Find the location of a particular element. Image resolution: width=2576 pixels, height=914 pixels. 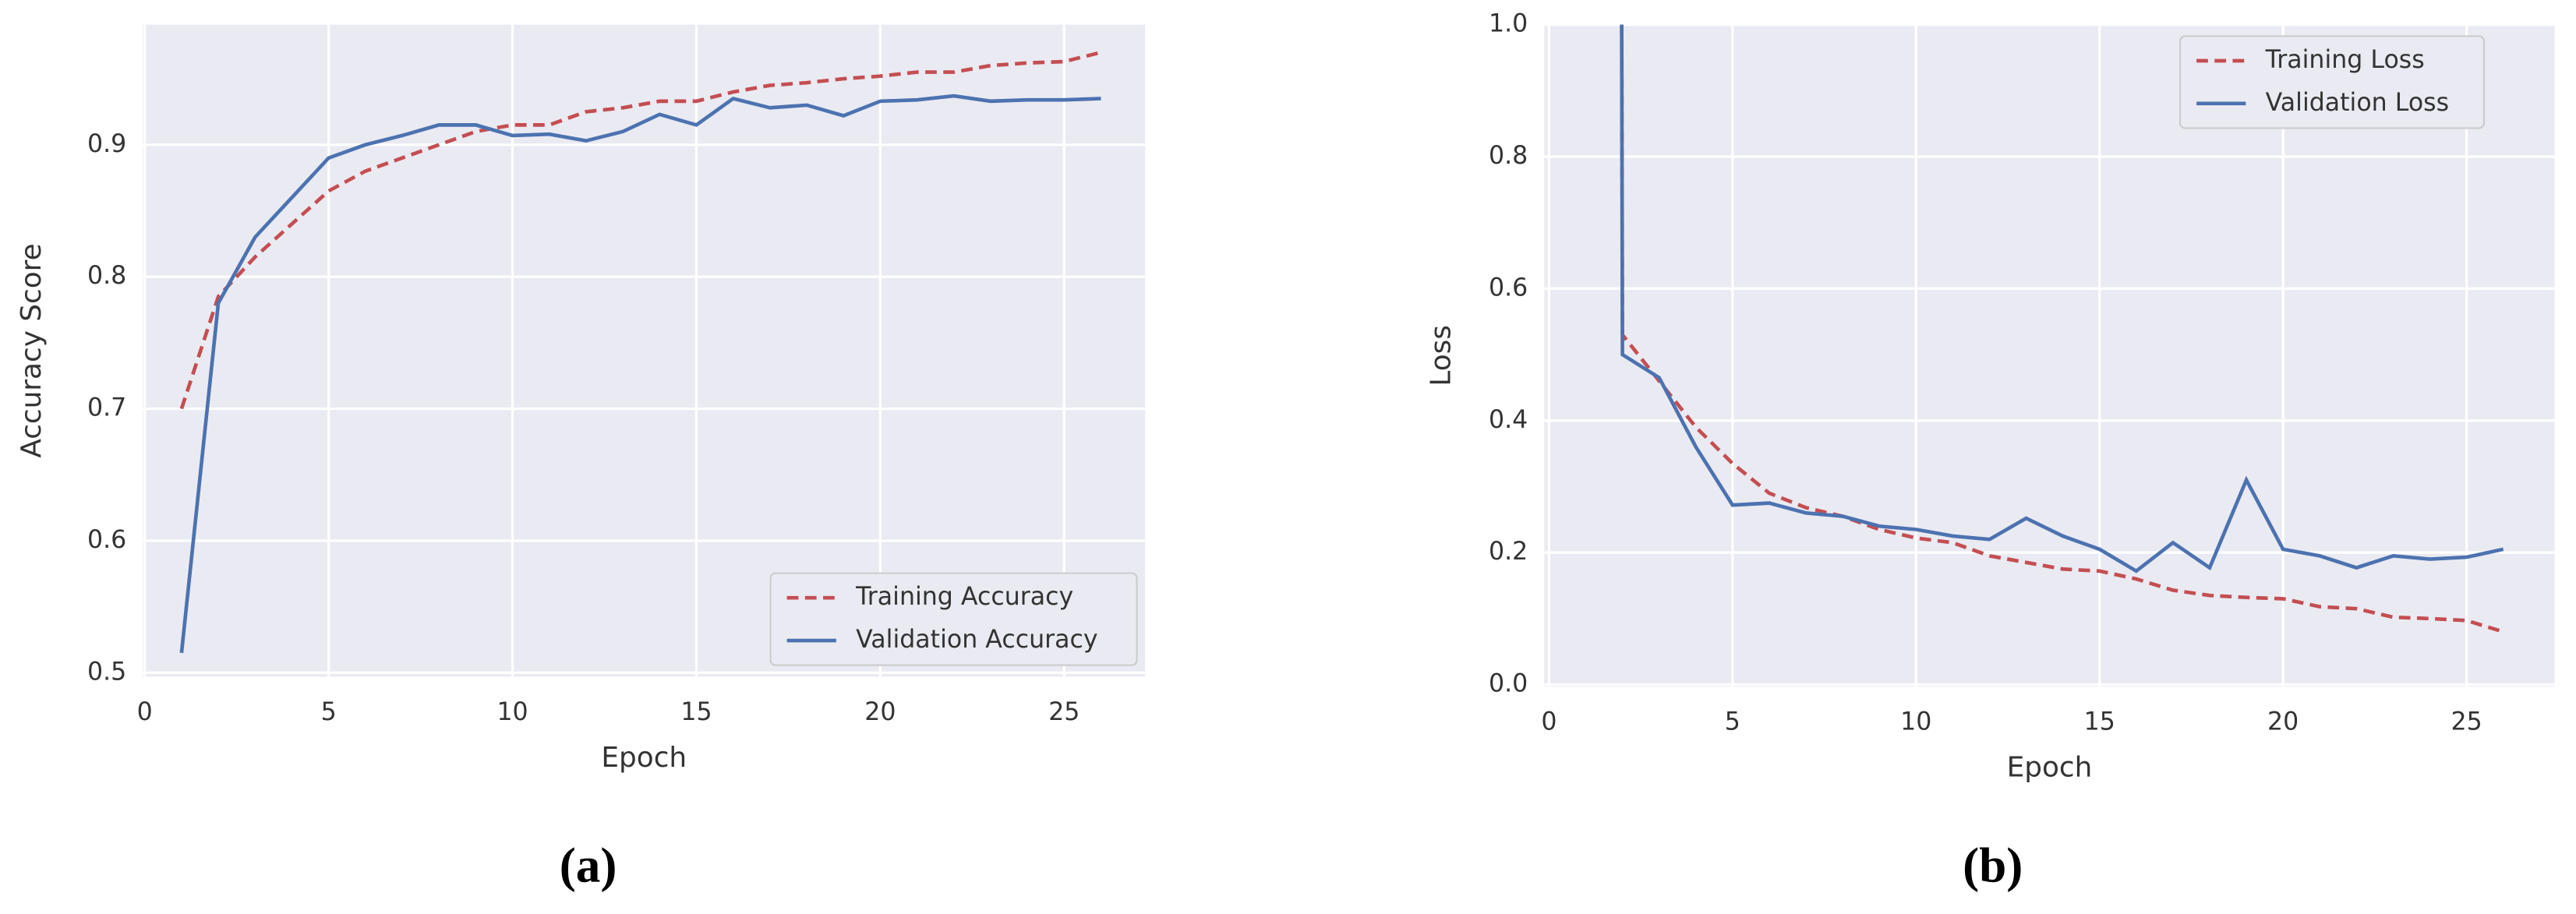

legend-label: Training Accuracy is located at coordinates (964, 597).